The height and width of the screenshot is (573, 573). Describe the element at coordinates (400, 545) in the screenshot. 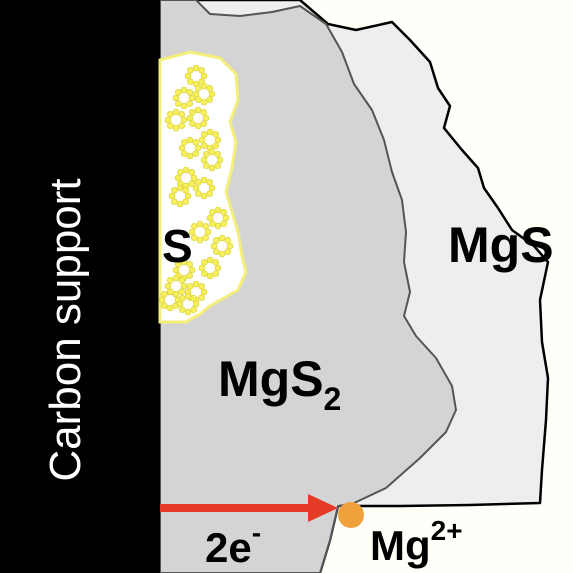

I see `mg-ion-label-base: Mg` at that location.